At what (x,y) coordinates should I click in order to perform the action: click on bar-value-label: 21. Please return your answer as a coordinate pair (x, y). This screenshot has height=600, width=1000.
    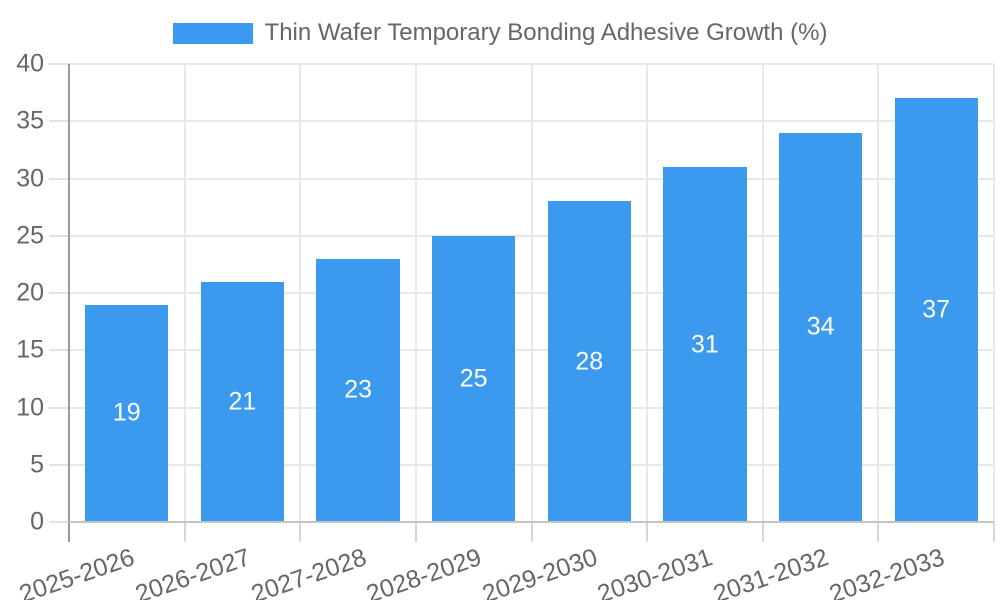
    Looking at the image, I should click on (242, 401).